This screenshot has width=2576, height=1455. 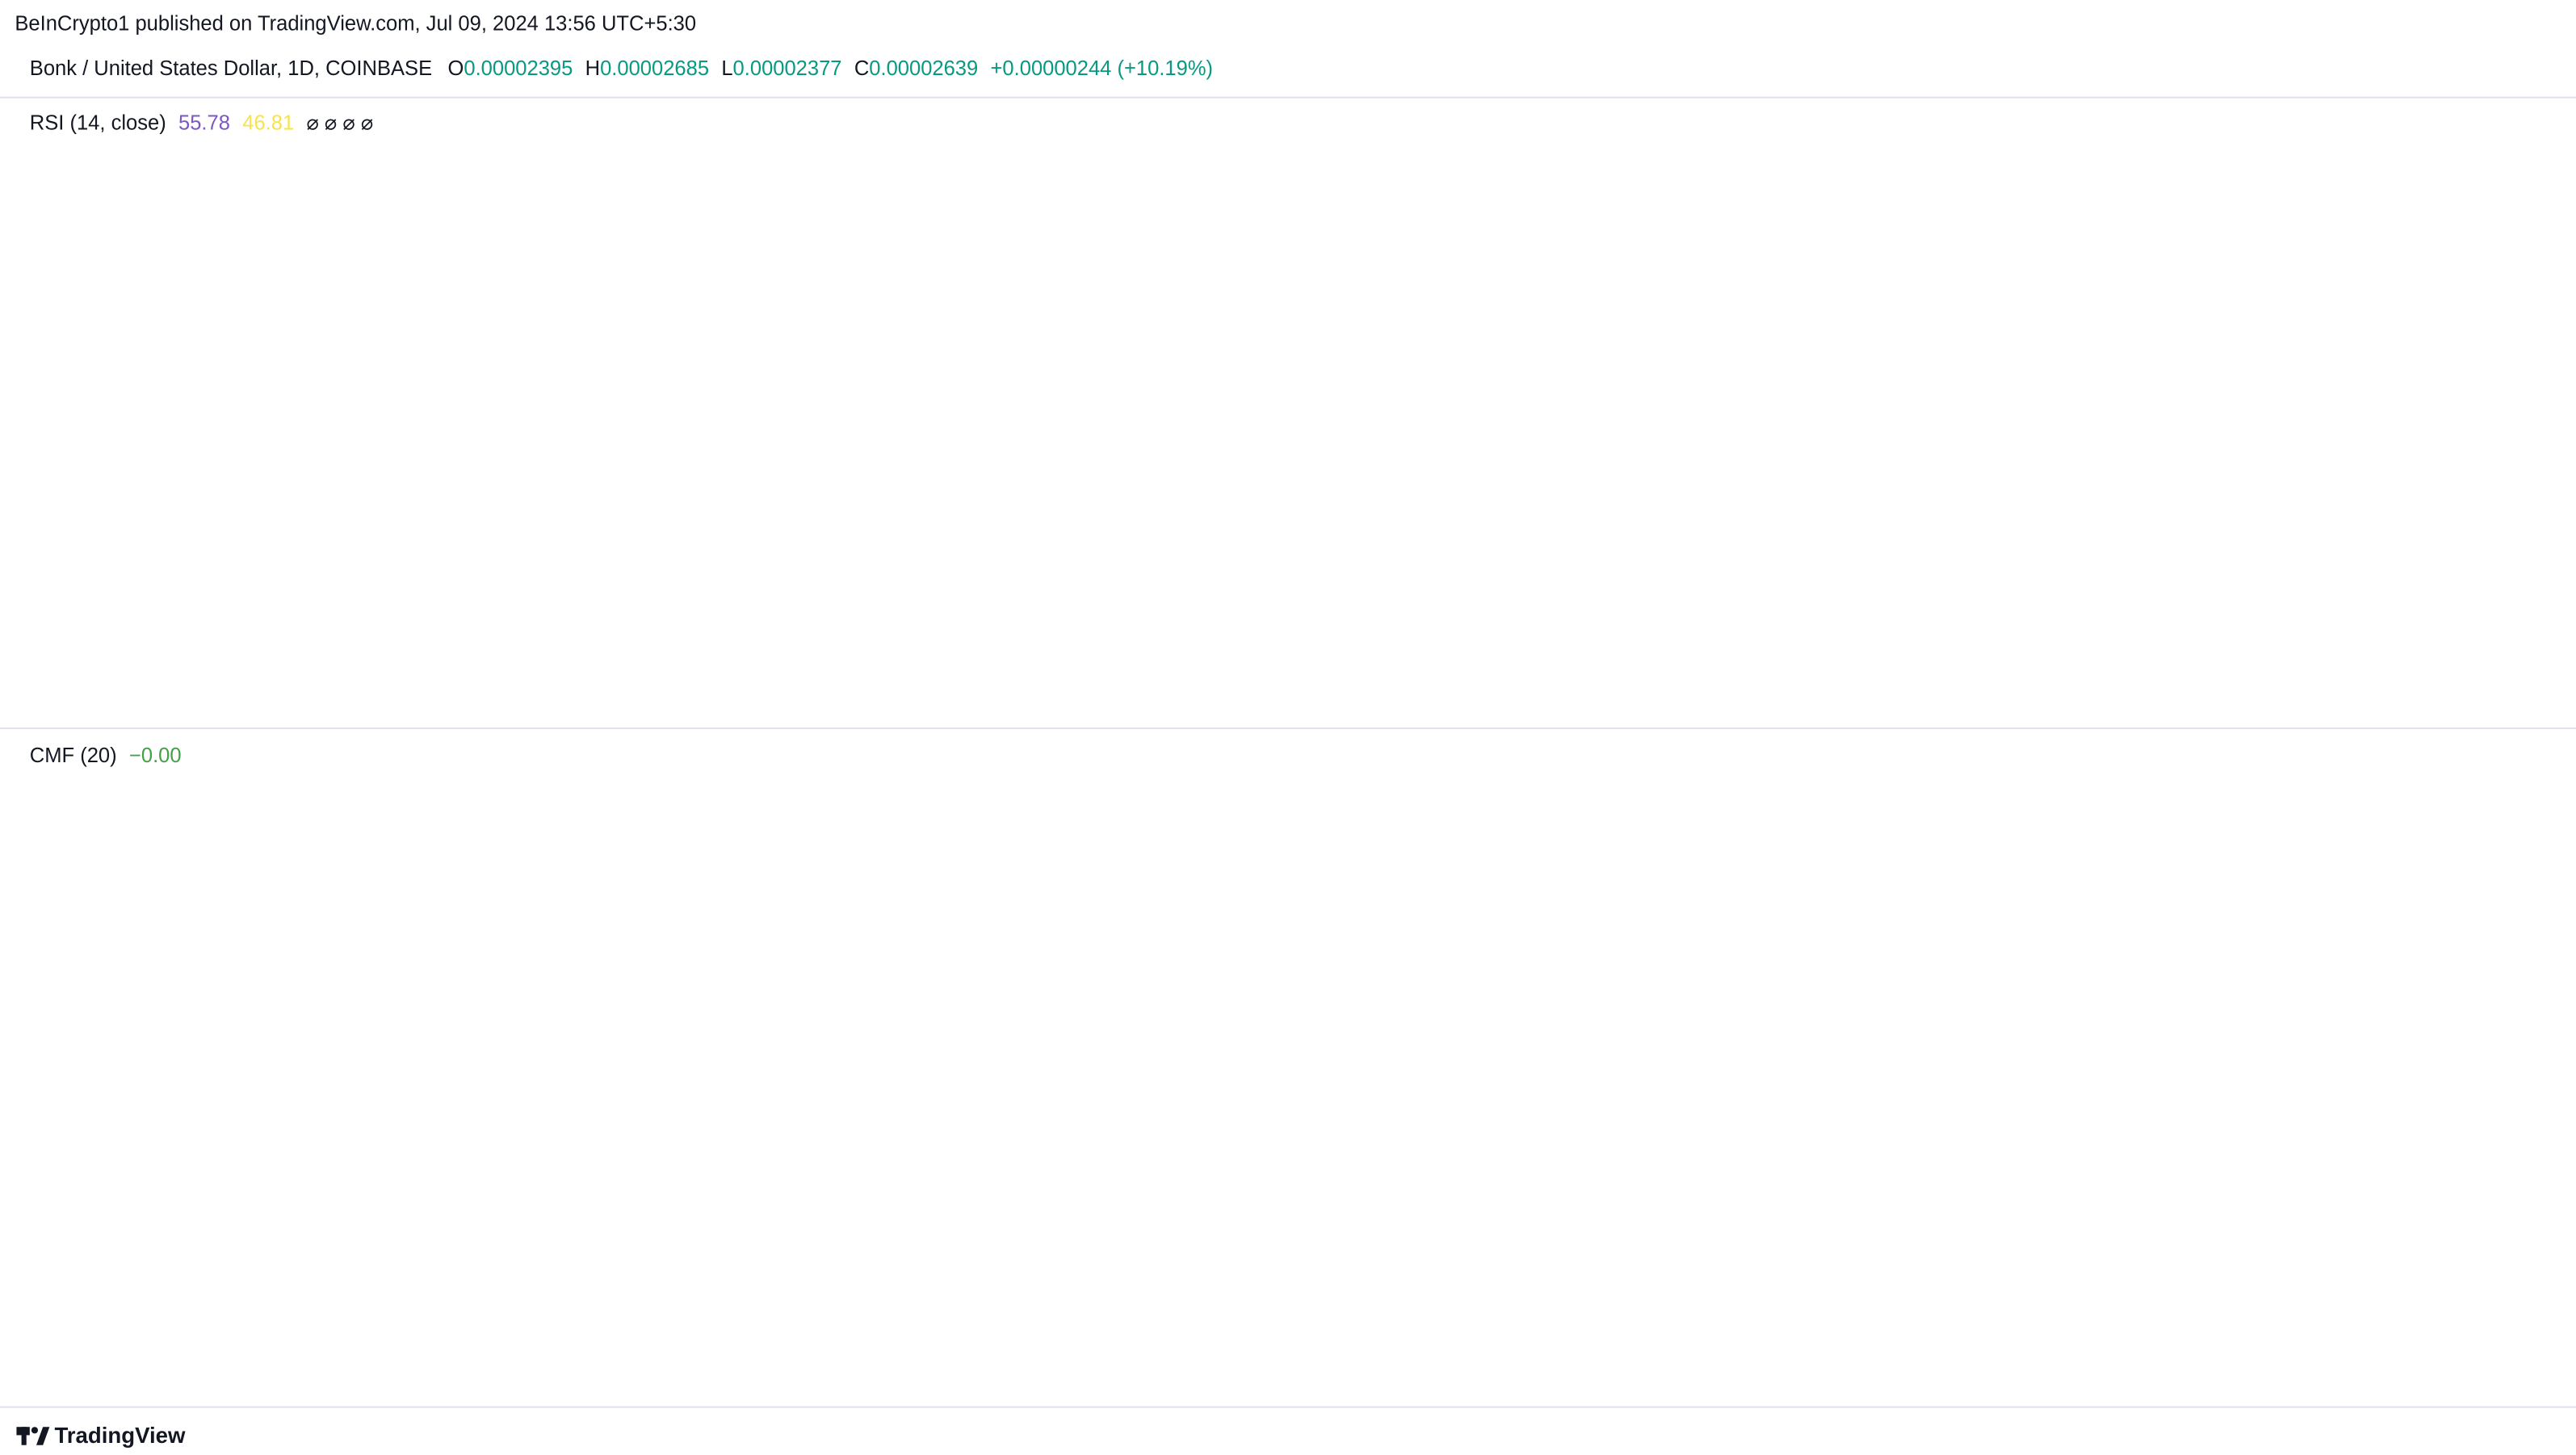 What do you see at coordinates (120, 1436) in the screenshot?
I see `brand: TradingView` at bounding box center [120, 1436].